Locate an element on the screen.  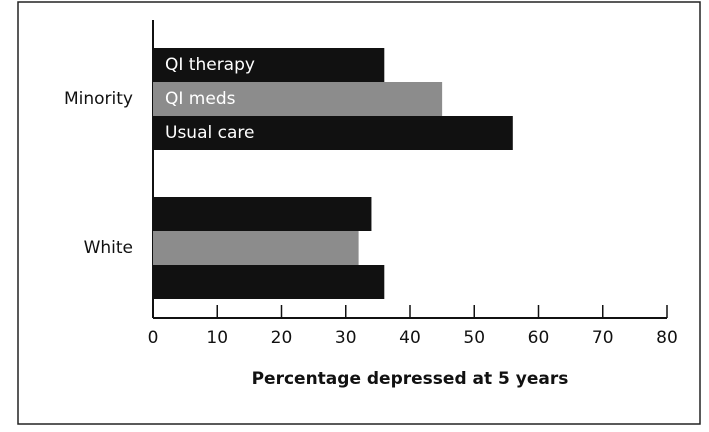
series-label: QI therapy is located at coordinates (210, 65).